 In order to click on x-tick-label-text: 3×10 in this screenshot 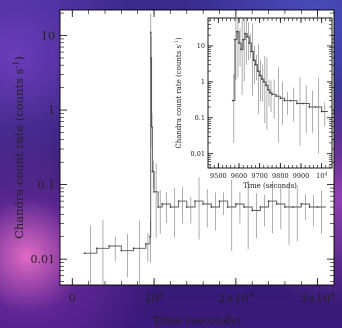, I will do `click(315, 298)`.